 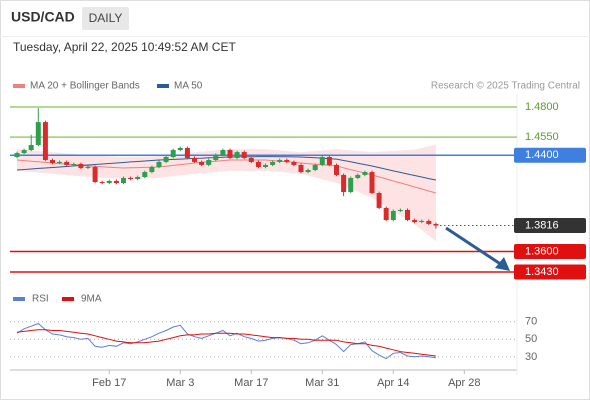 I want to click on x-tick-label: Apr 14, so click(x=393, y=383).